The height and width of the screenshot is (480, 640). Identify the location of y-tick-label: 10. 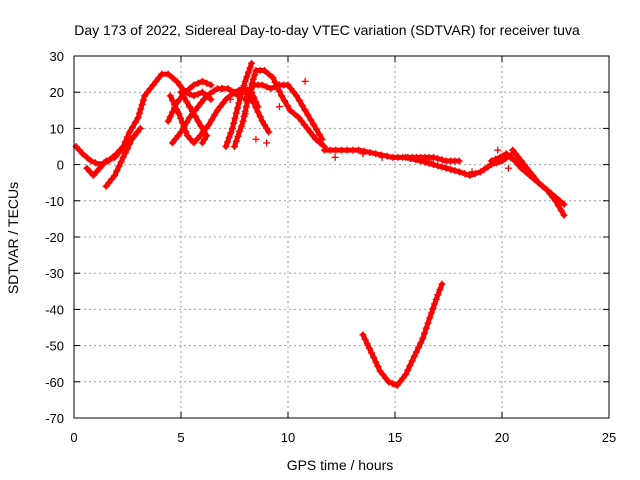
(57, 128).